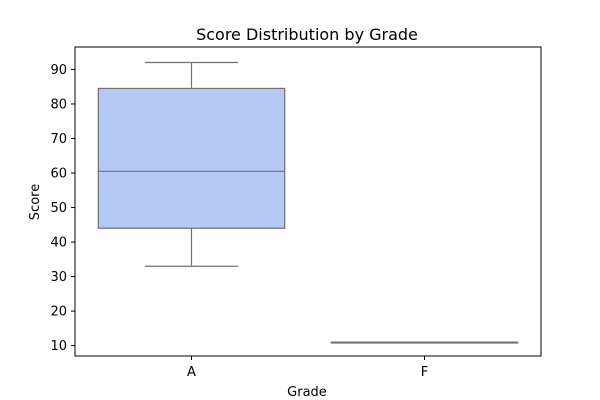  I want to click on y-axis-label: Score, so click(35, 202).